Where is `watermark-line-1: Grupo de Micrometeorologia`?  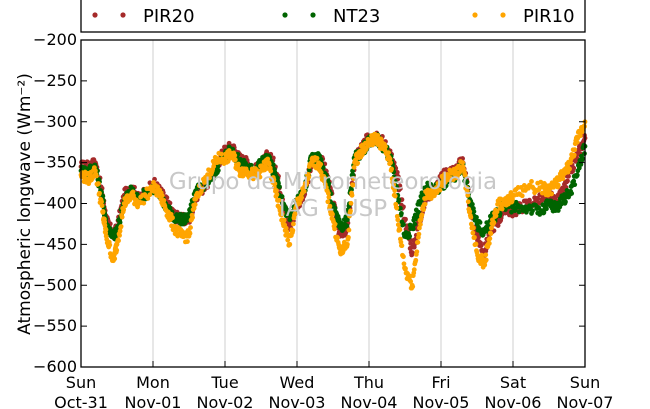
watermark-line-1: Grupo de Micrometeorologia is located at coordinates (333, 182).